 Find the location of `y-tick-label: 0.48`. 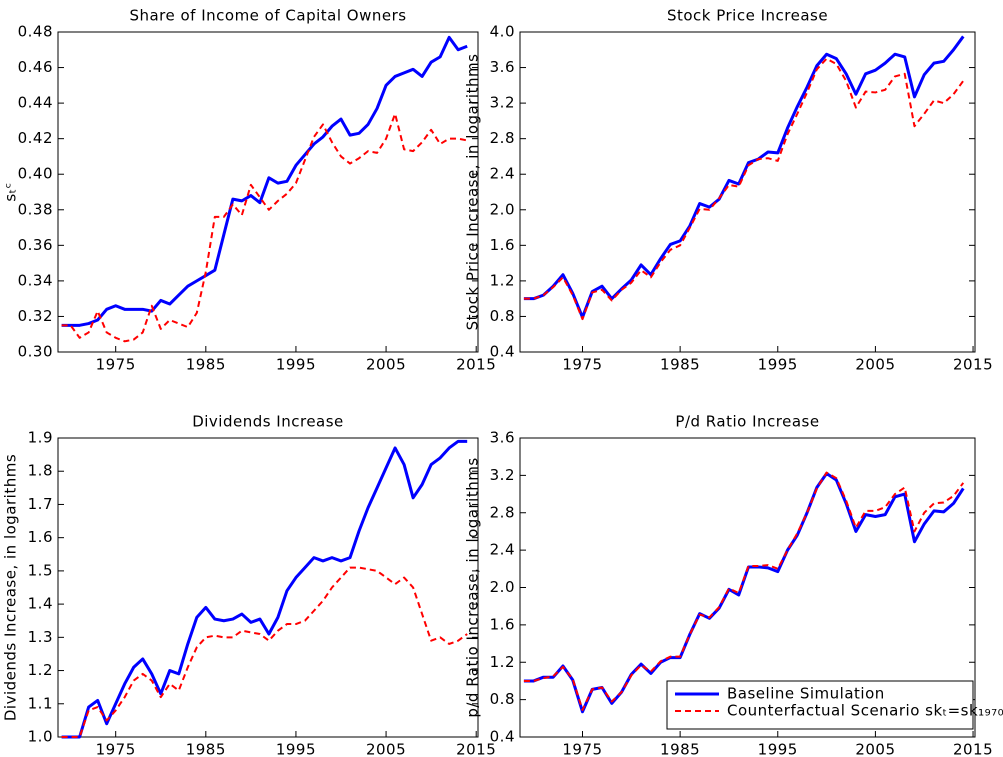

y-tick-label: 0.48 is located at coordinates (35, 32).